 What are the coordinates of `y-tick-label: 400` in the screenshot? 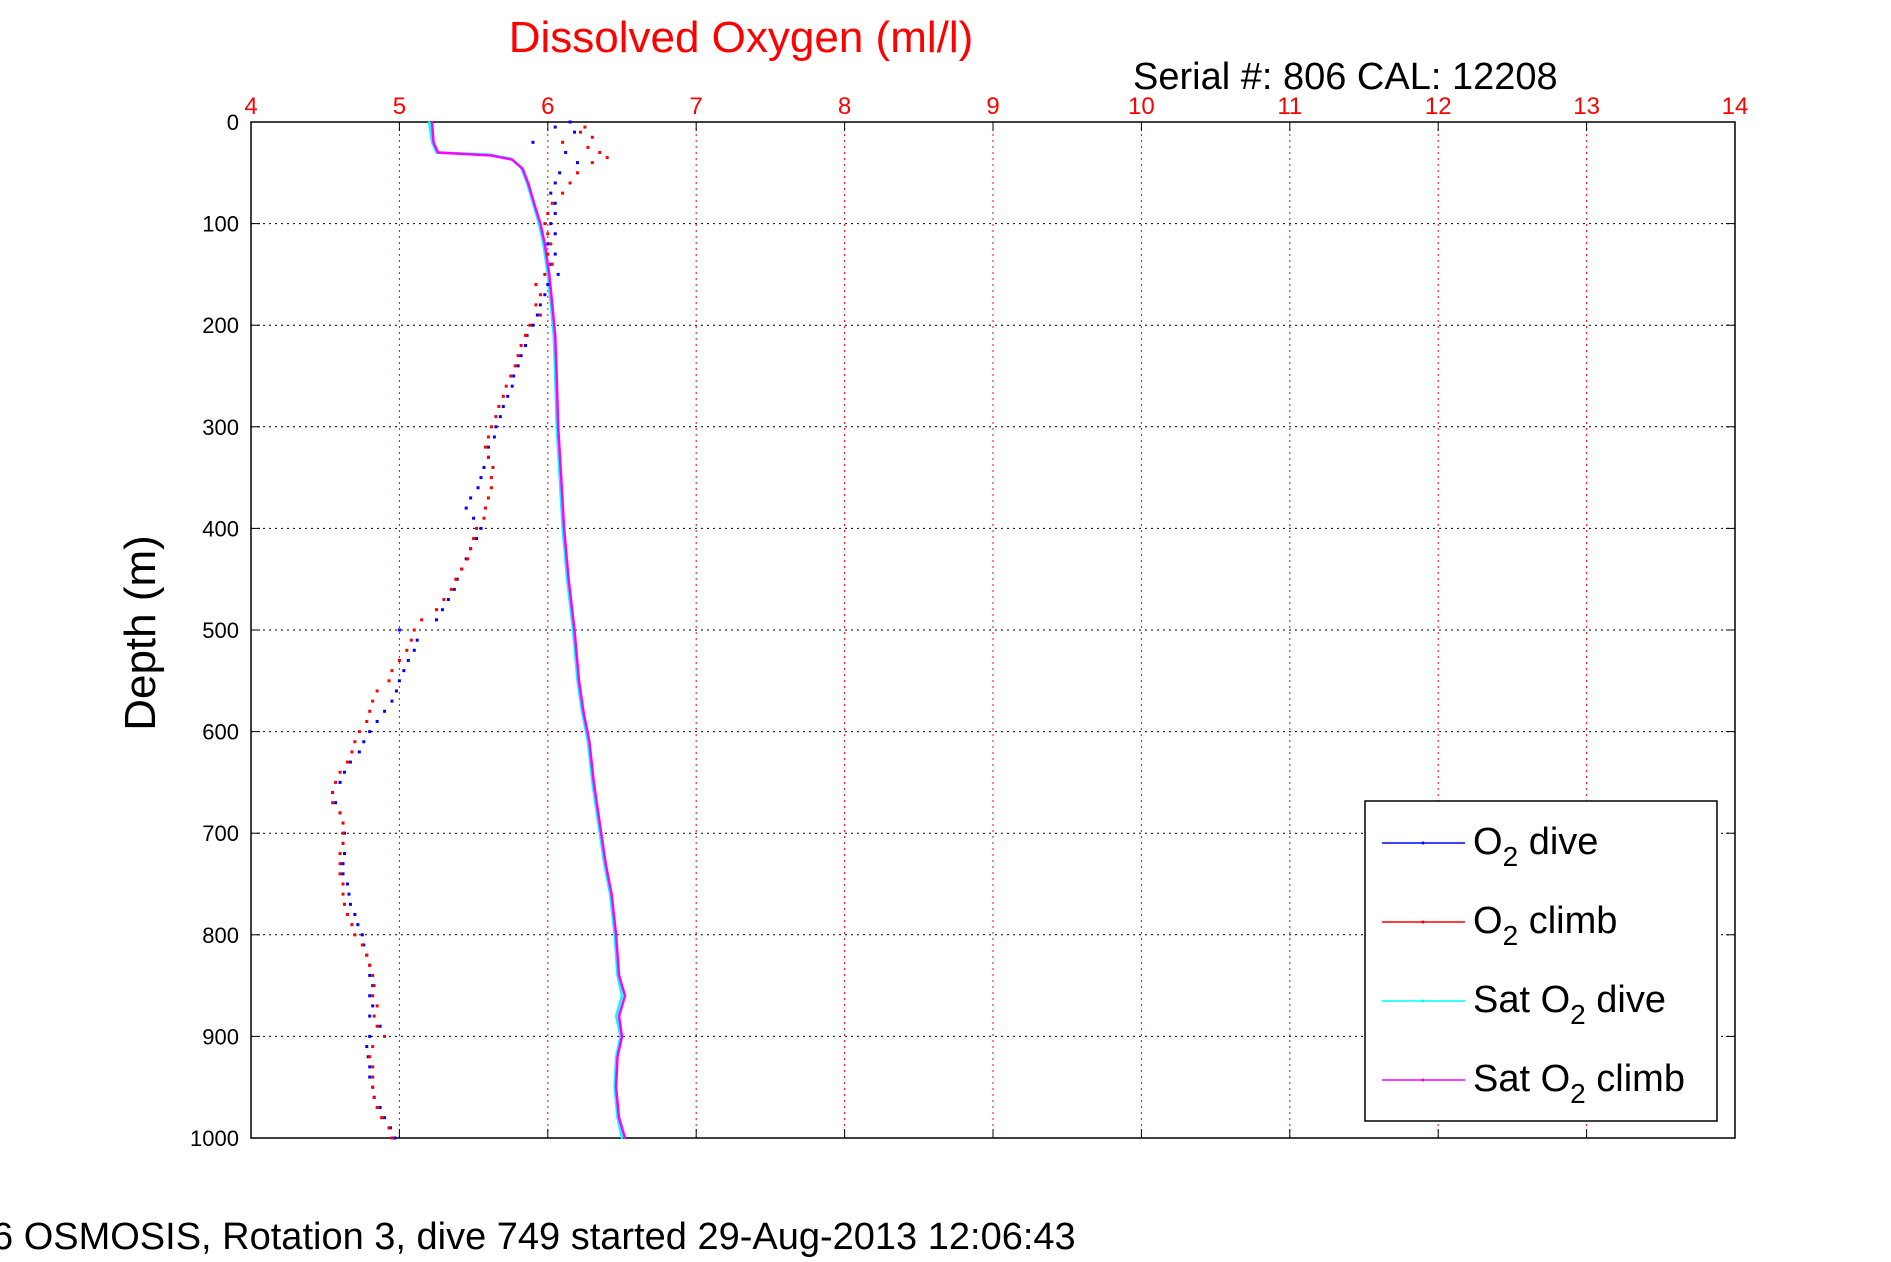 It's located at (220, 528).